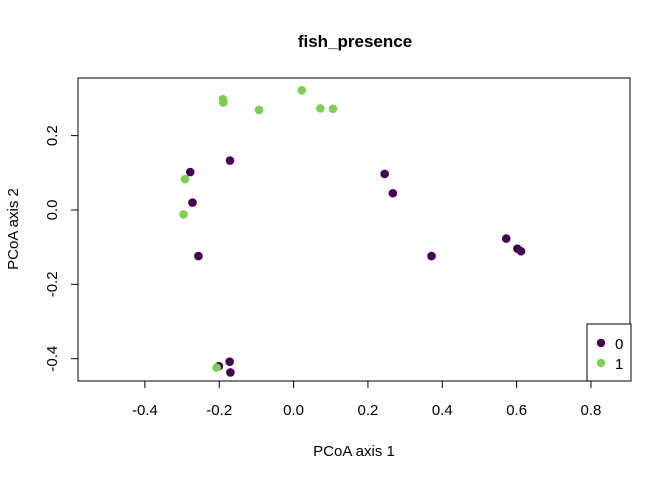  I want to click on y-tick-label: -0.4, so click(52, 359).